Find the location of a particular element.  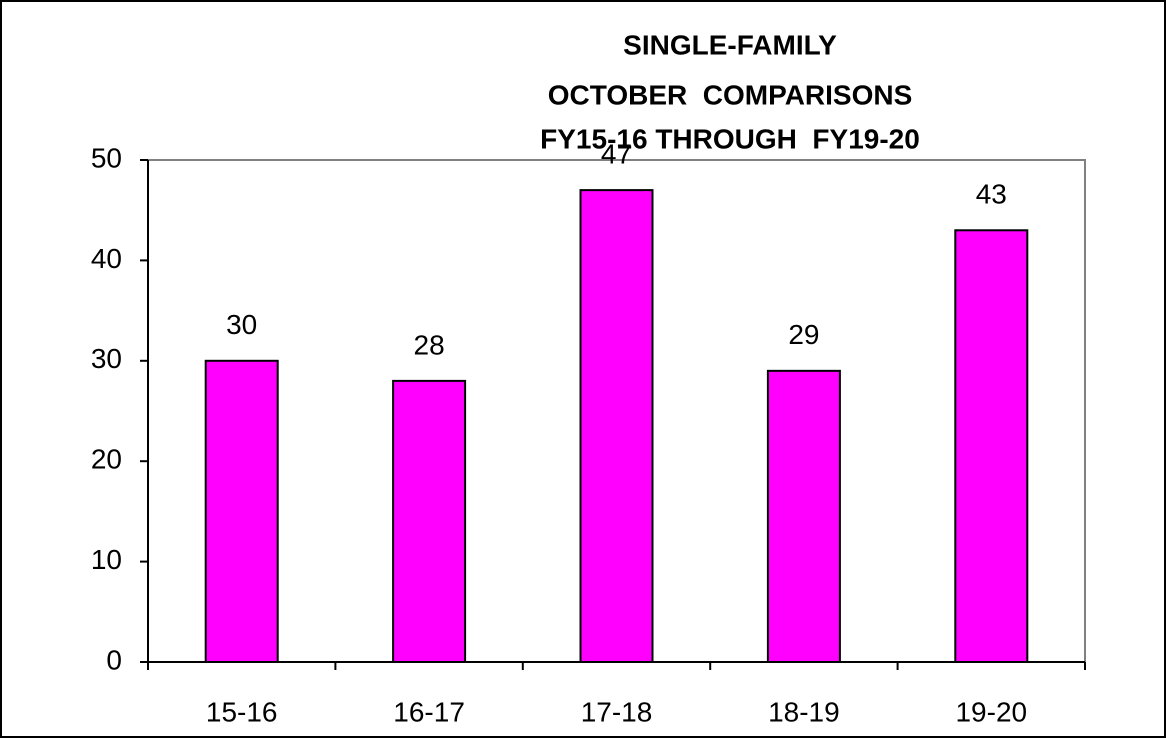

value-label: 30 is located at coordinates (241, 324).